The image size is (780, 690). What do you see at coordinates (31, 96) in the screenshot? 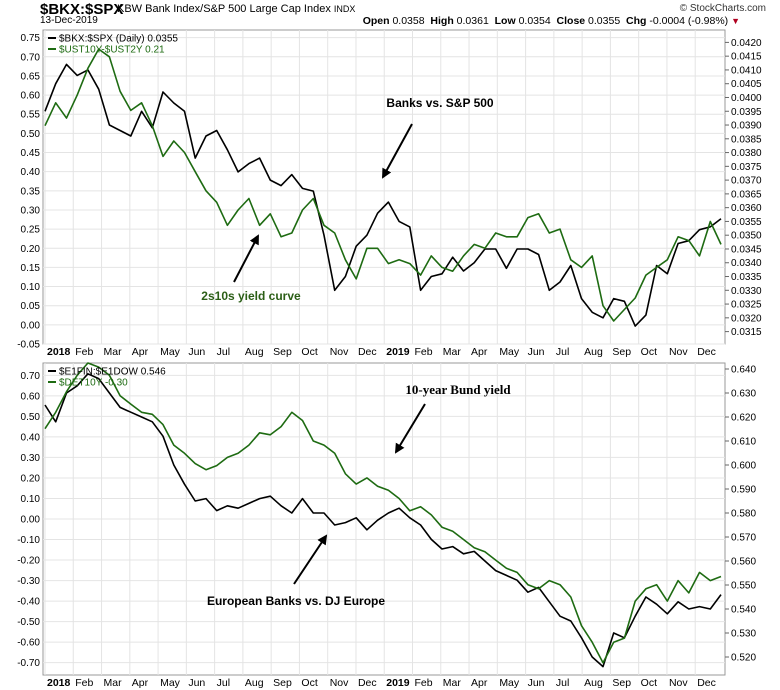
I see `left-tick-label: 0.60` at bounding box center [31, 96].